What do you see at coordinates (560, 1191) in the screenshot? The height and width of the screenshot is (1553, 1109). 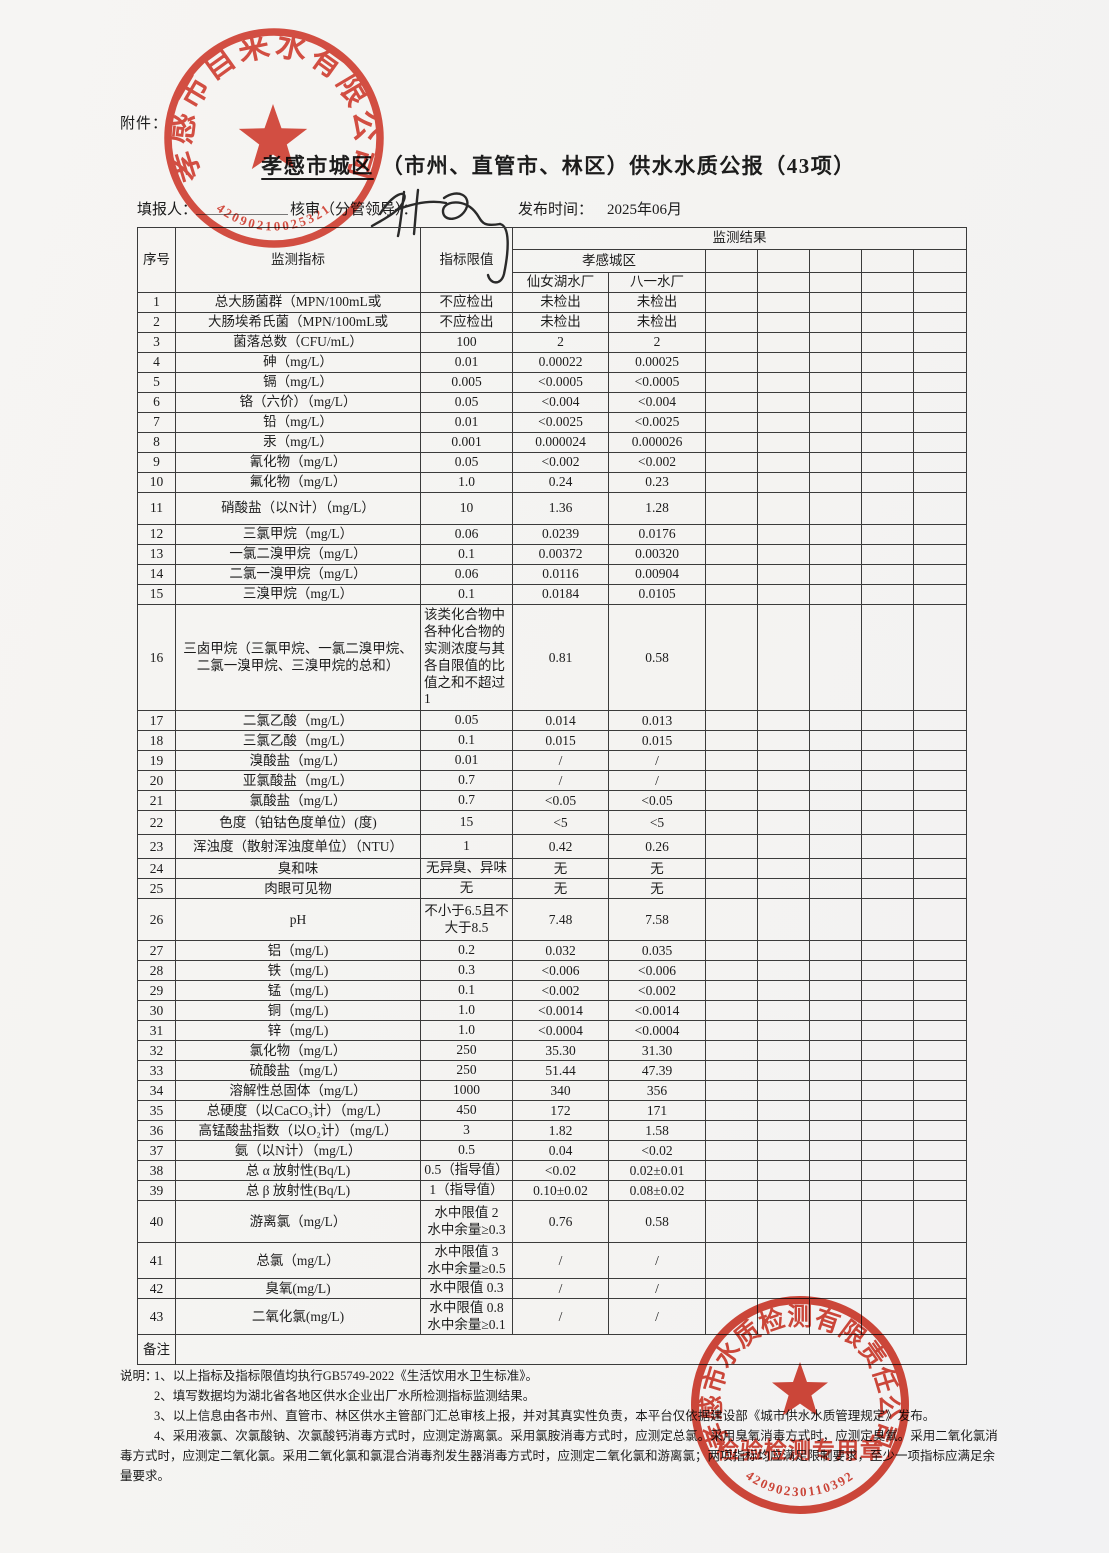 I see `result-plant1: 0.10±0.02` at bounding box center [560, 1191].